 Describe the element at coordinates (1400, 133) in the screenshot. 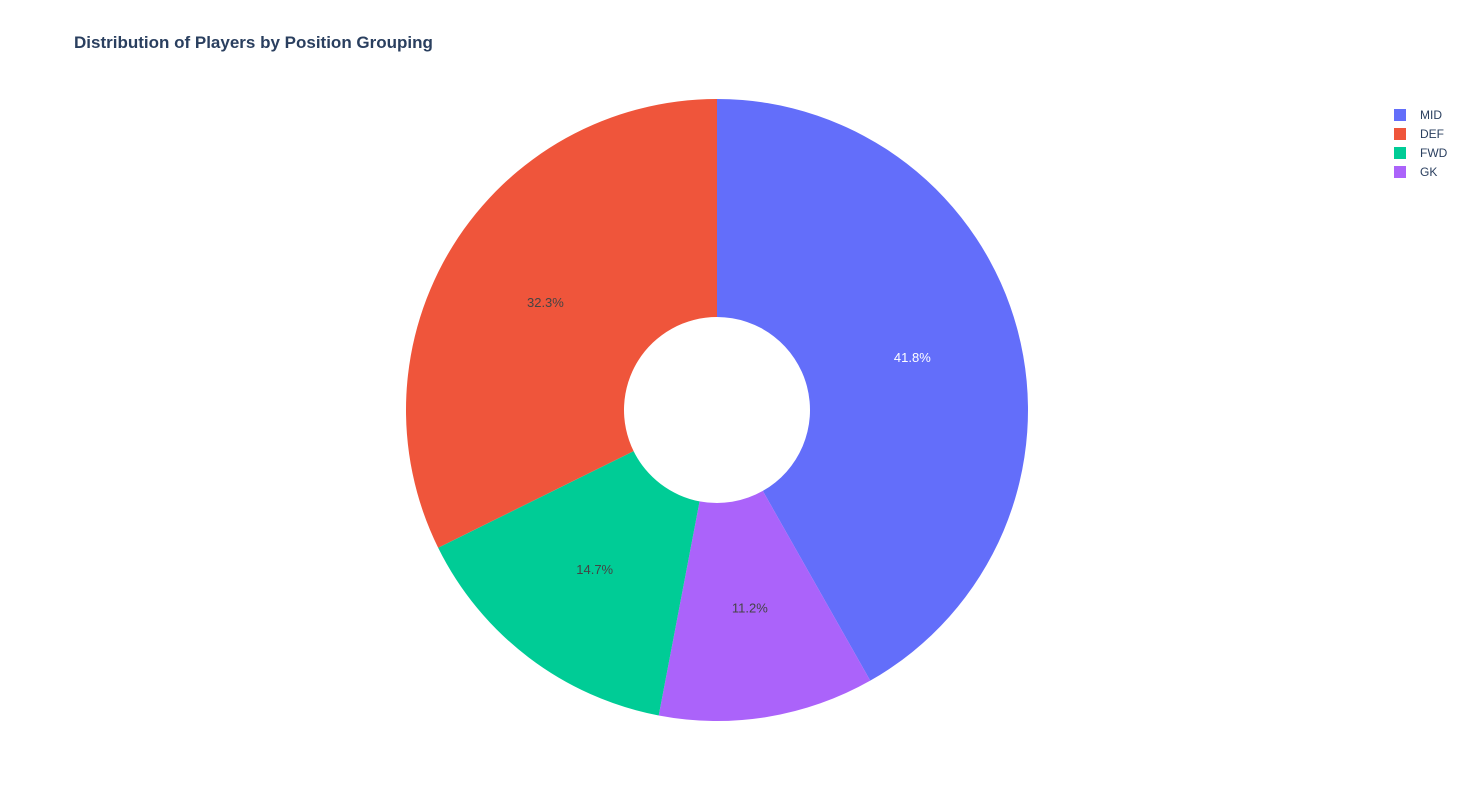

I see `legend-swatch-def` at that location.